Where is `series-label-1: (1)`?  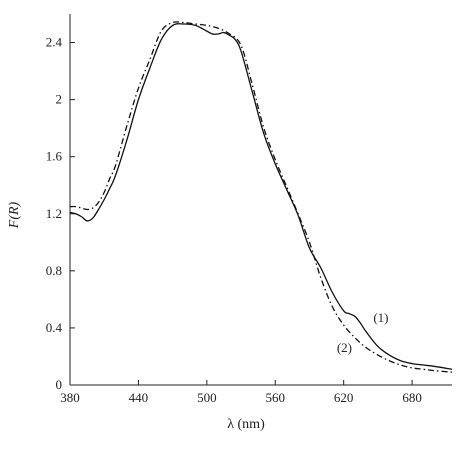
series-label-1: (1) is located at coordinates (380, 317).